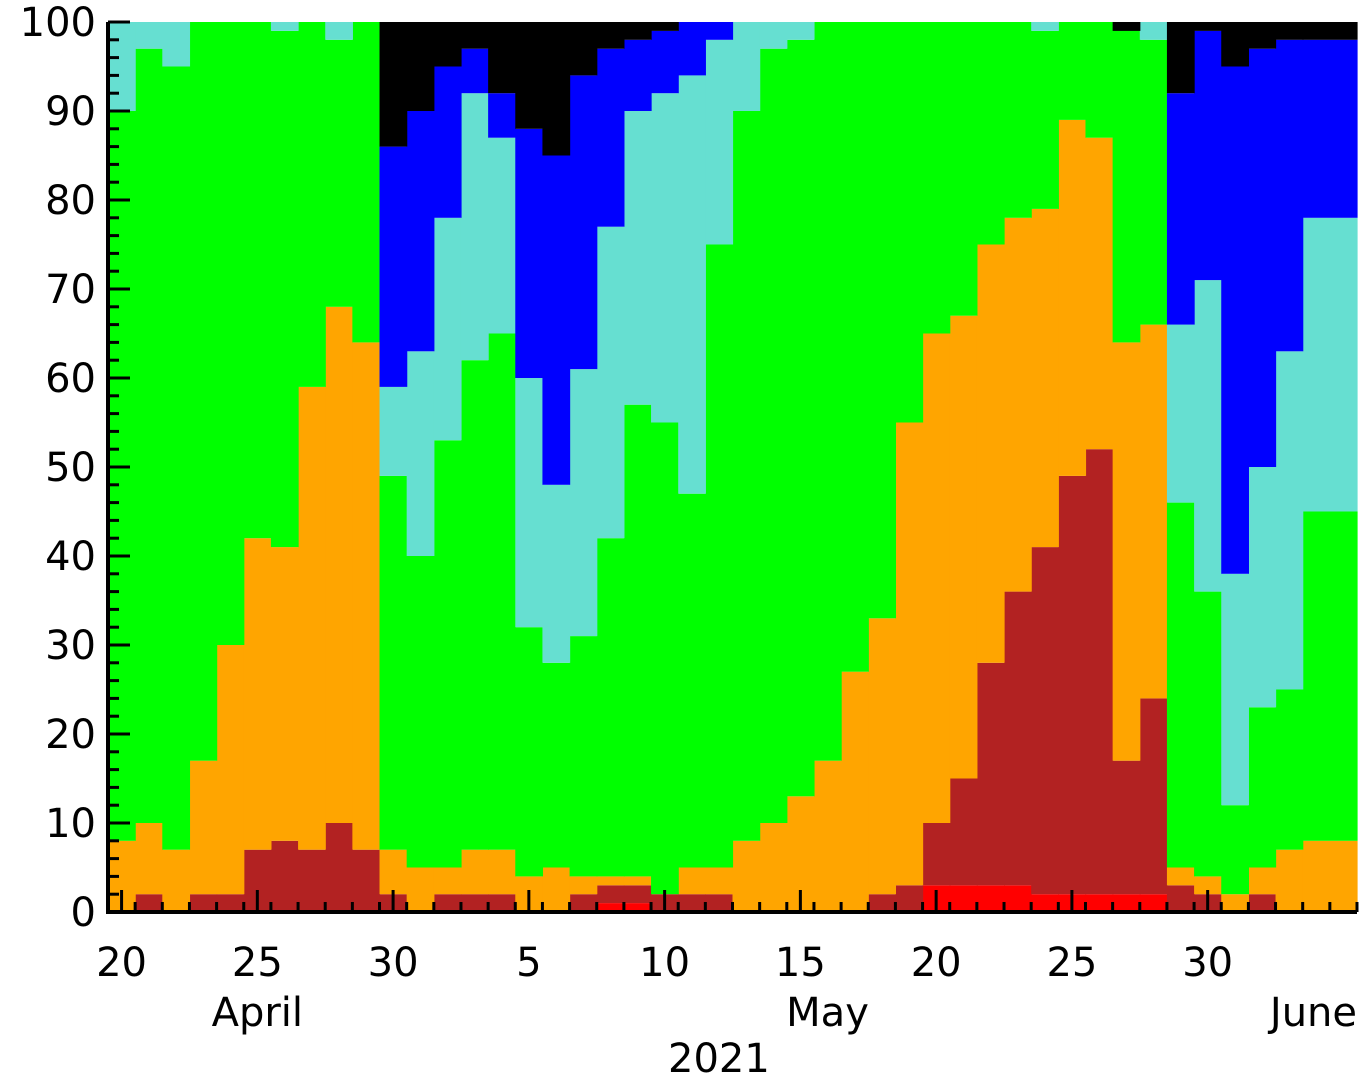 The width and height of the screenshot is (1363, 1081). I want to click on x-tick-label: 5, so click(528, 963).